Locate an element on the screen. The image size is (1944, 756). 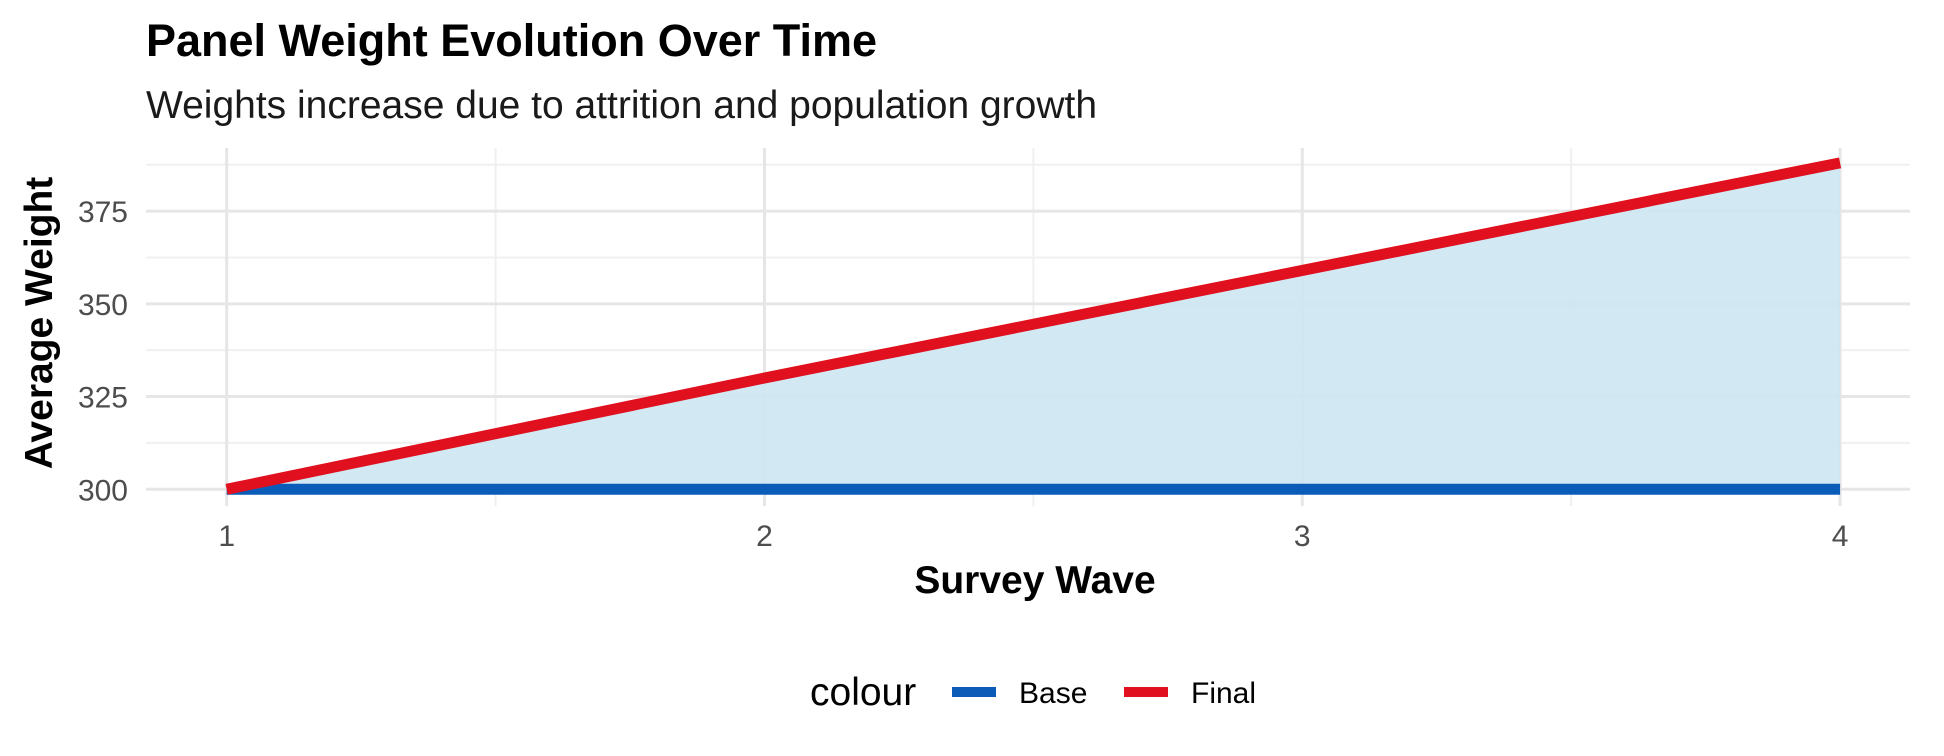
y-tick-label: 375 is located at coordinates (103, 212).